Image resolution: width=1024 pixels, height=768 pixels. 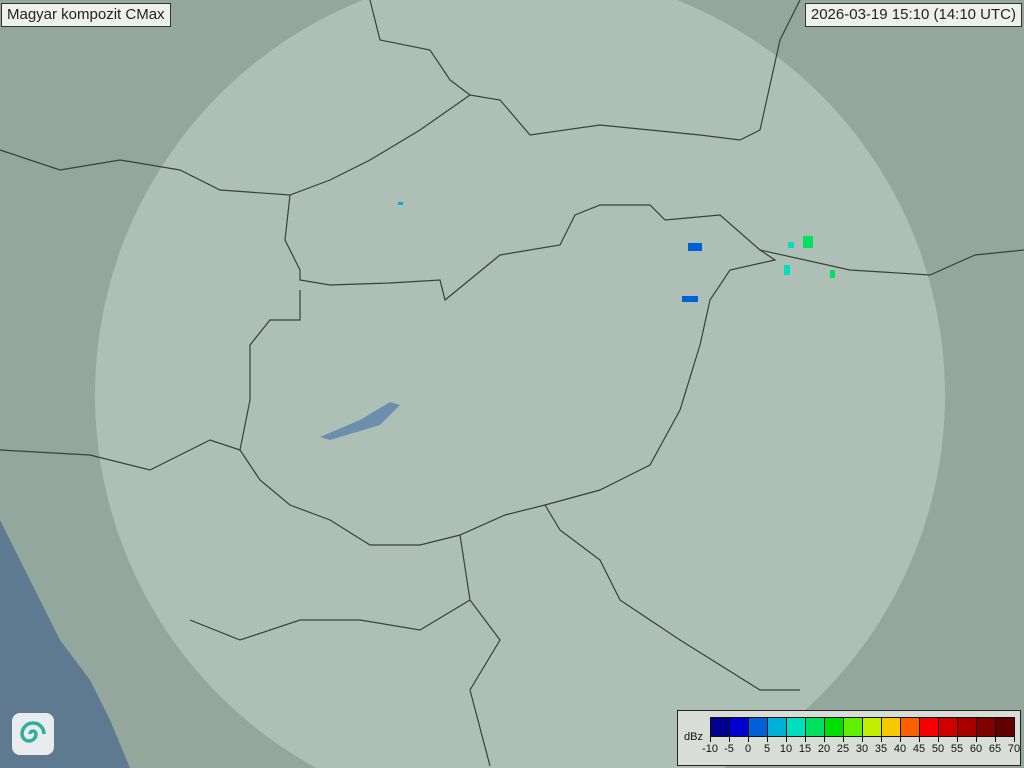 What do you see at coordinates (786, 749) in the screenshot?
I see `tick-label: 10` at bounding box center [786, 749].